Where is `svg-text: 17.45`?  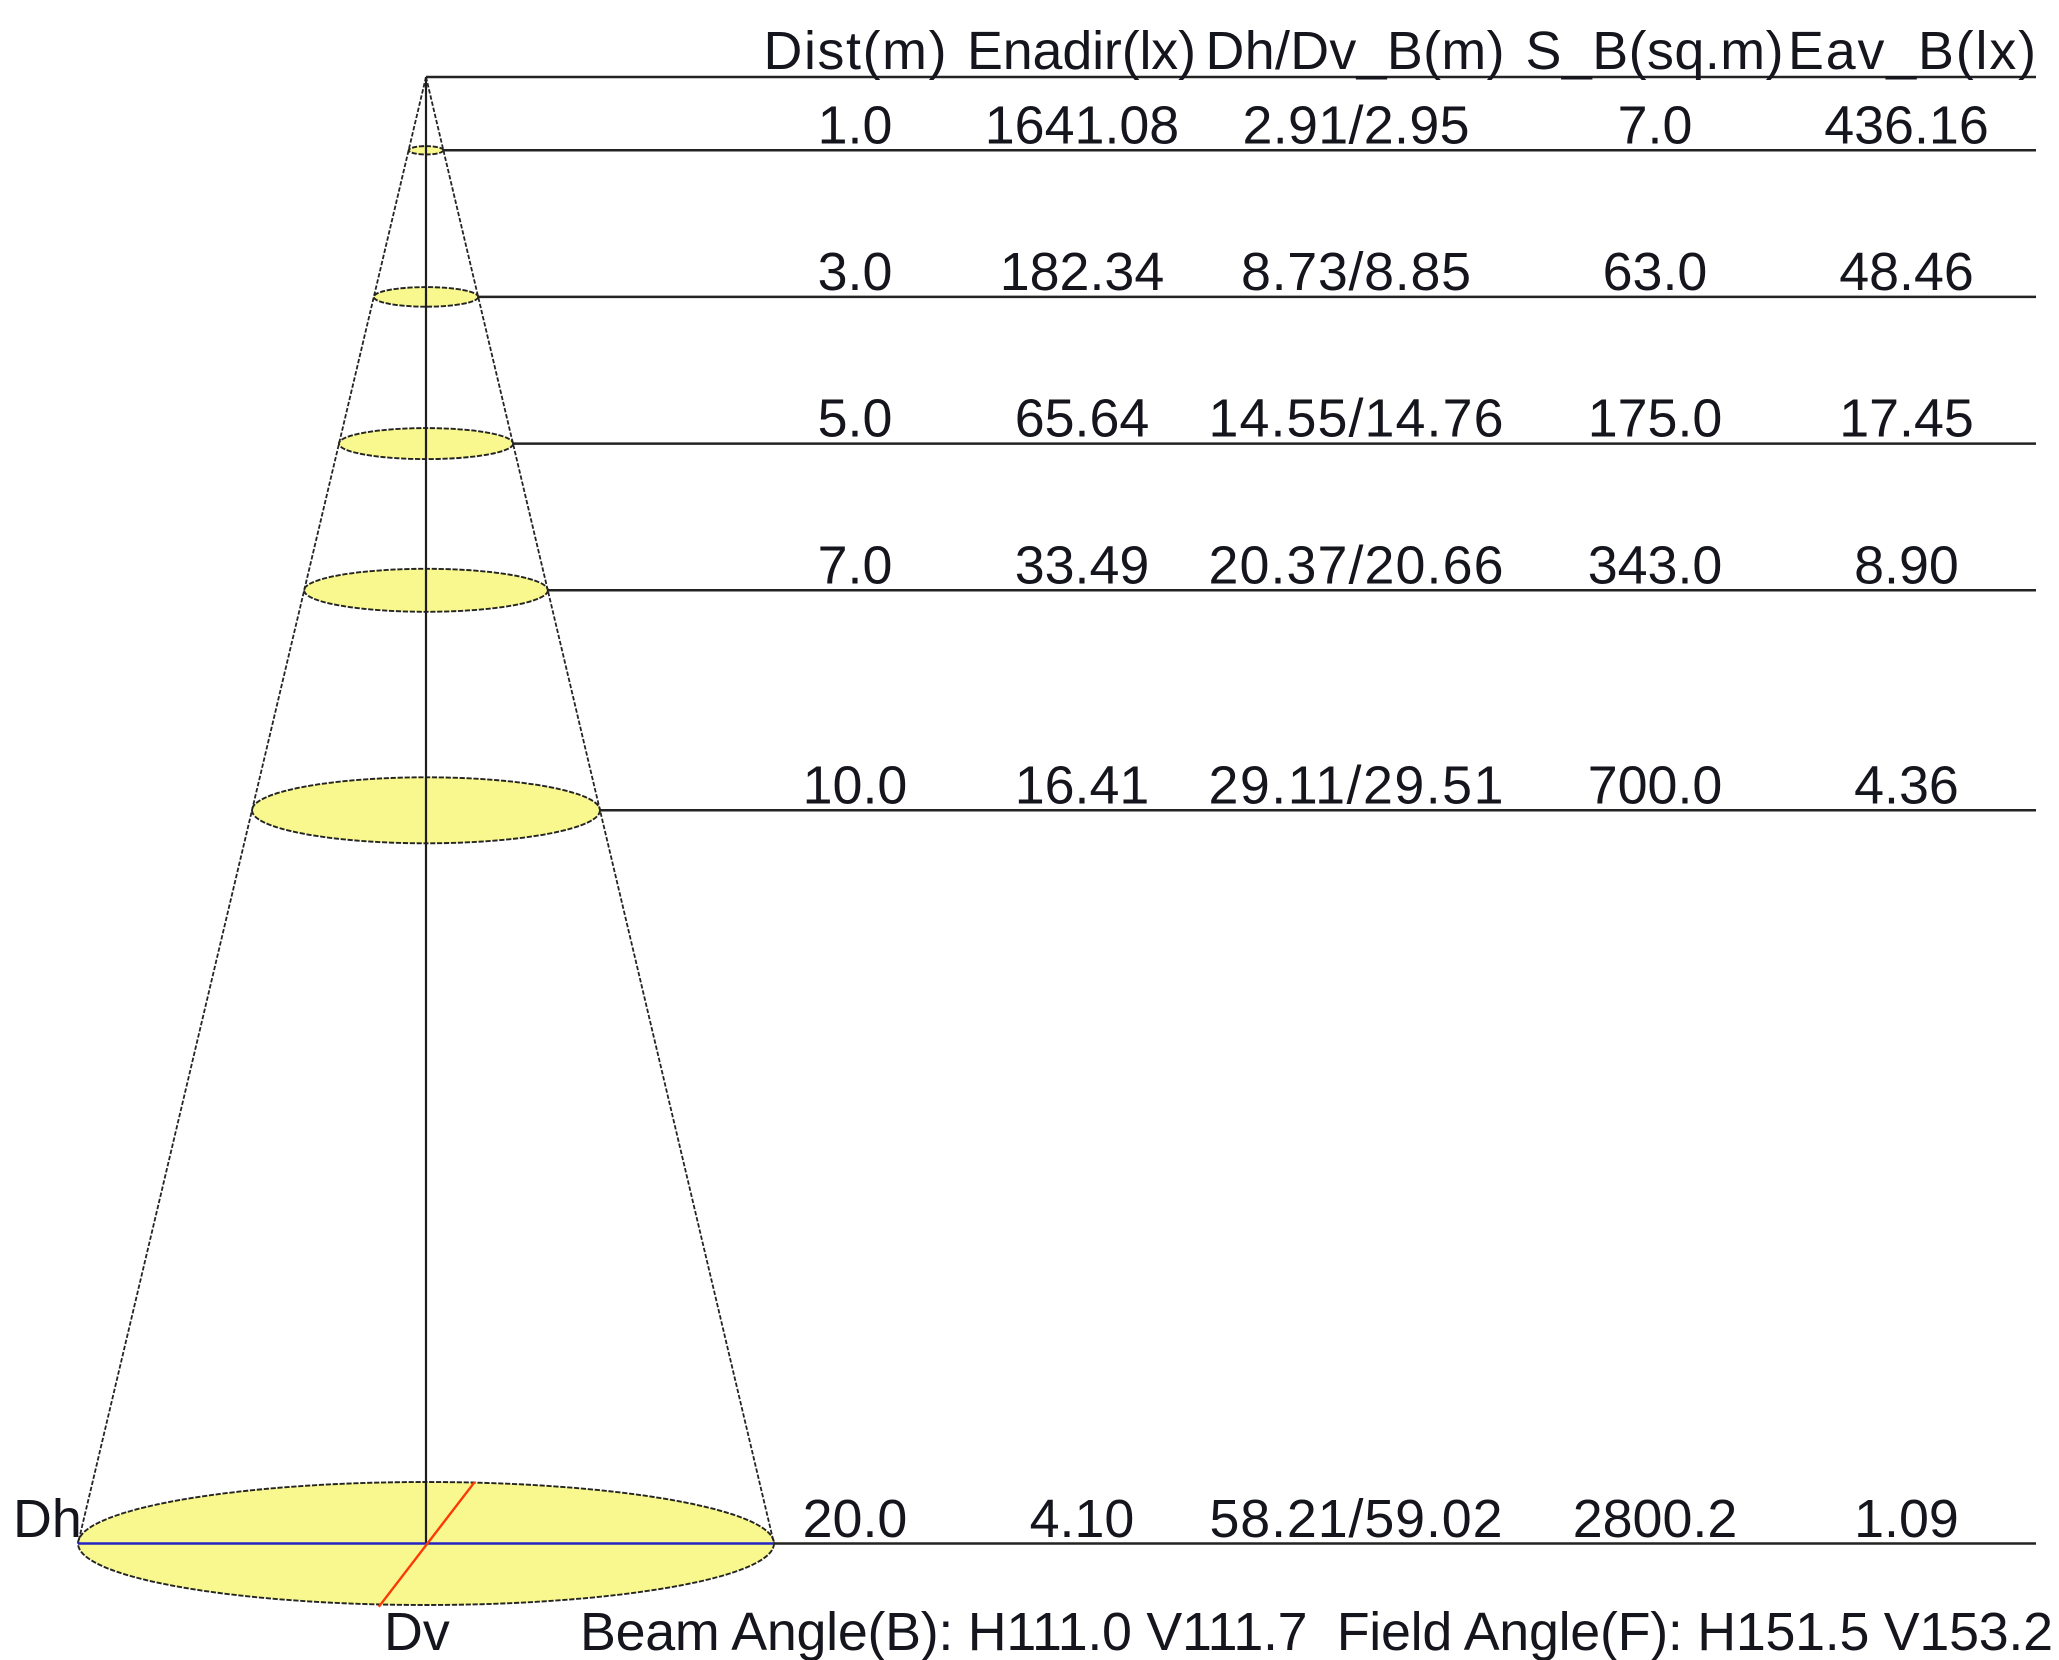 svg-text: 17.45 is located at coordinates (1906, 419).